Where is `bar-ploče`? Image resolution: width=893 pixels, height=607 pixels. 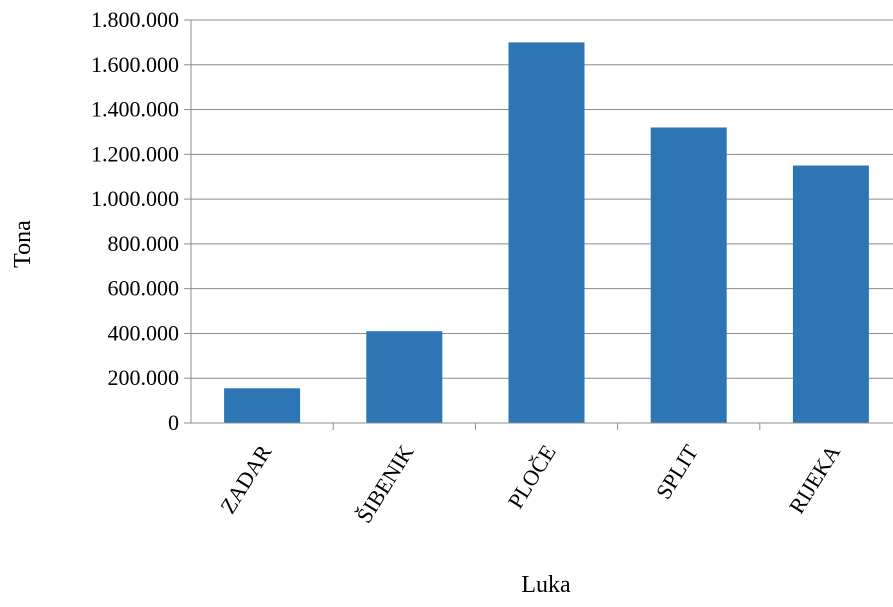 bar-ploče is located at coordinates (546, 233).